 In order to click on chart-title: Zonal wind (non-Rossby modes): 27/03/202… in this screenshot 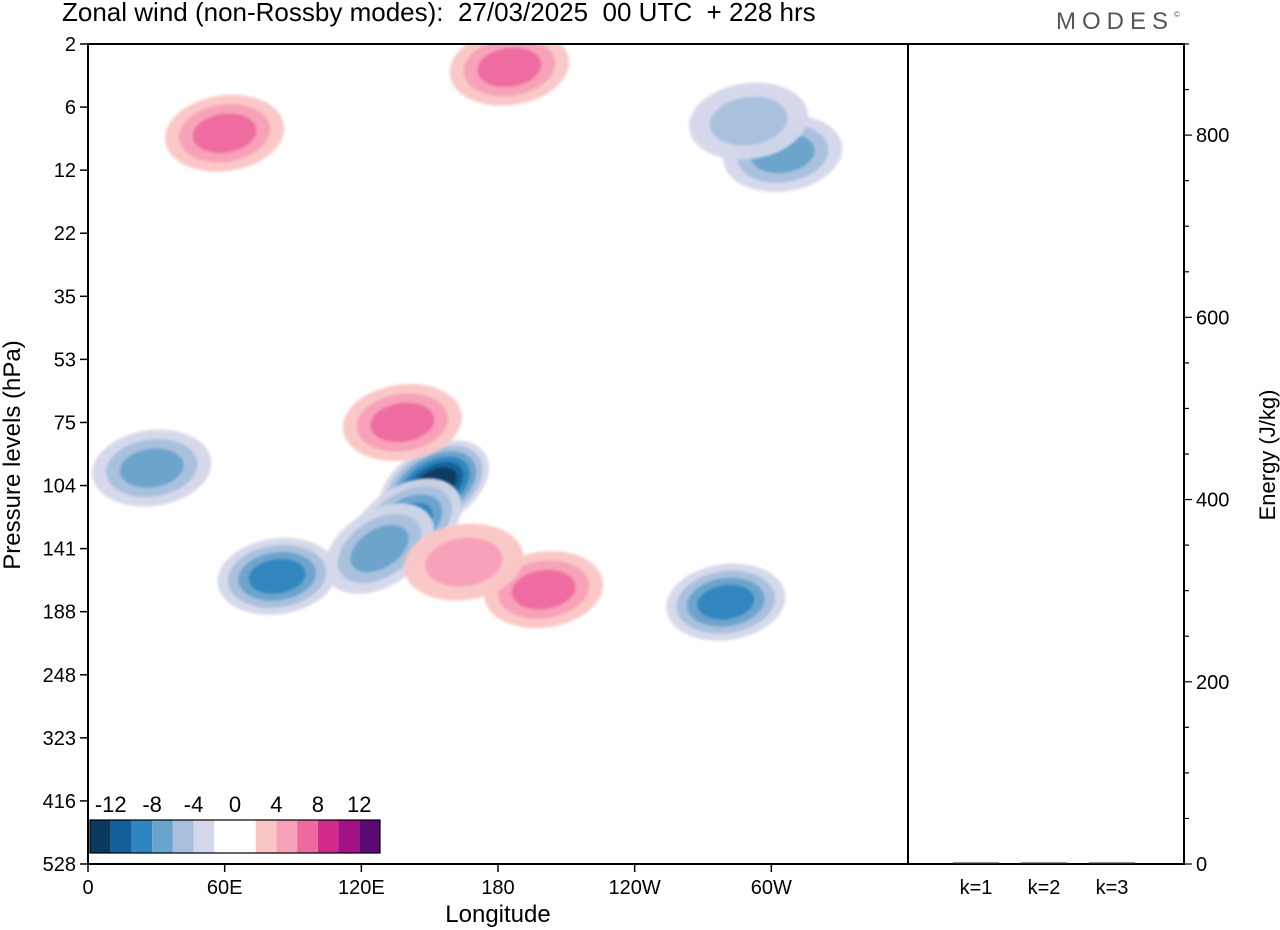, I will do `click(439, 13)`.